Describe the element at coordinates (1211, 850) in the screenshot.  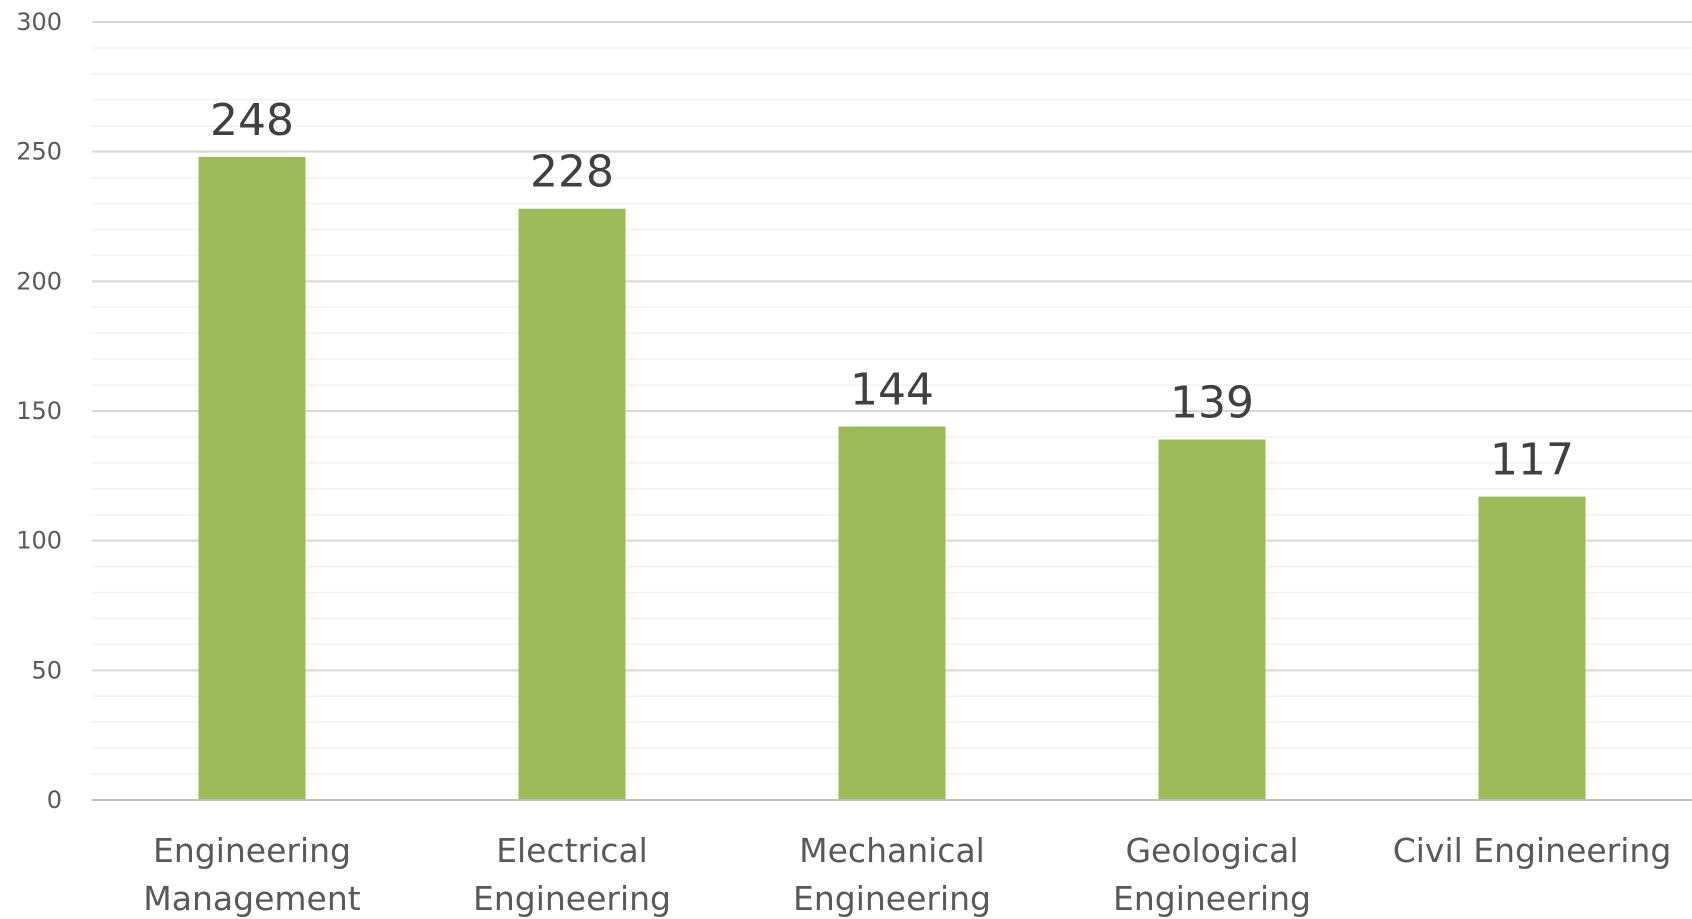
I see `category-label: Geological` at that location.